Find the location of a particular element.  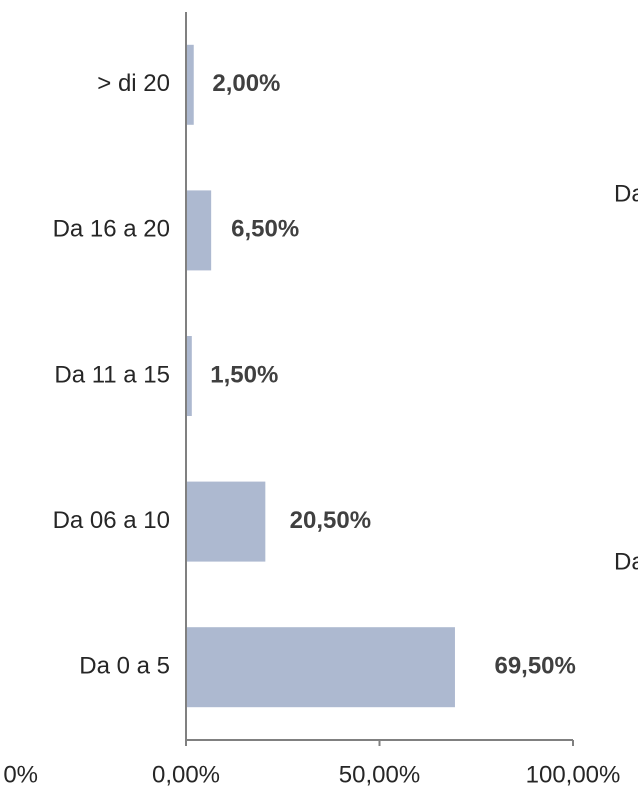

value-label: 20,50% is located at coordinates (330, 520).